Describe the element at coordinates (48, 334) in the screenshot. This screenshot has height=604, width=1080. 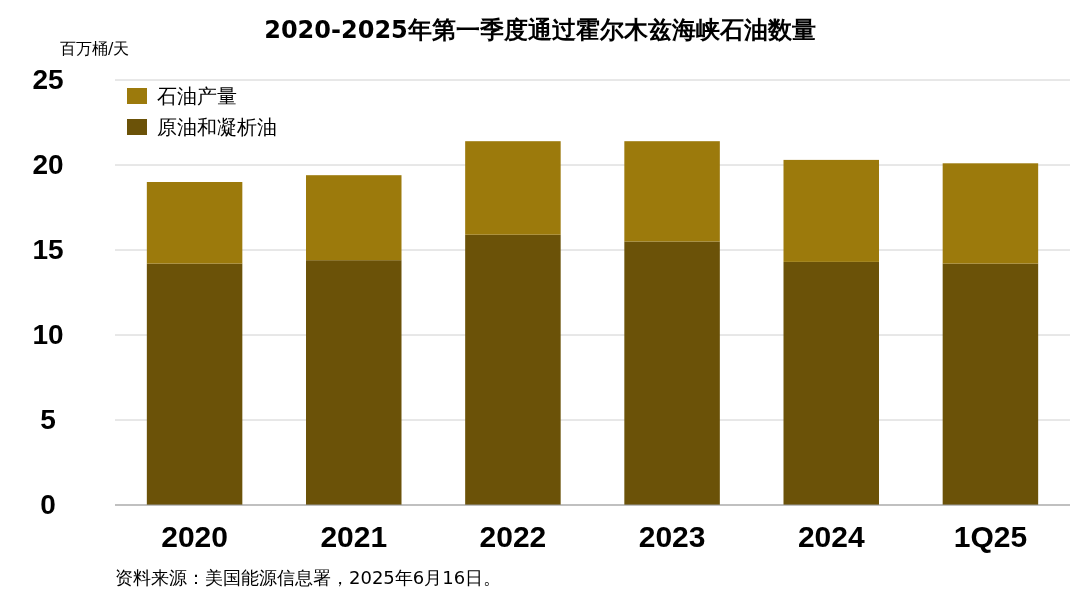
I see `y-tick-label: 10` at that location.